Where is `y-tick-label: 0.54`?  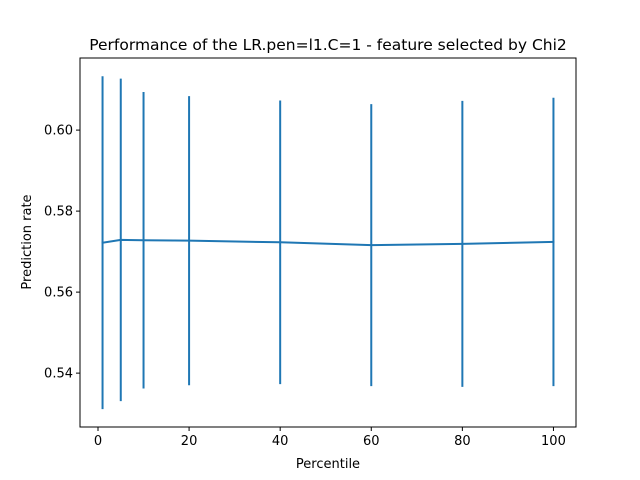 y-tick-label: 0.54 is located at coordinates (58, 374).